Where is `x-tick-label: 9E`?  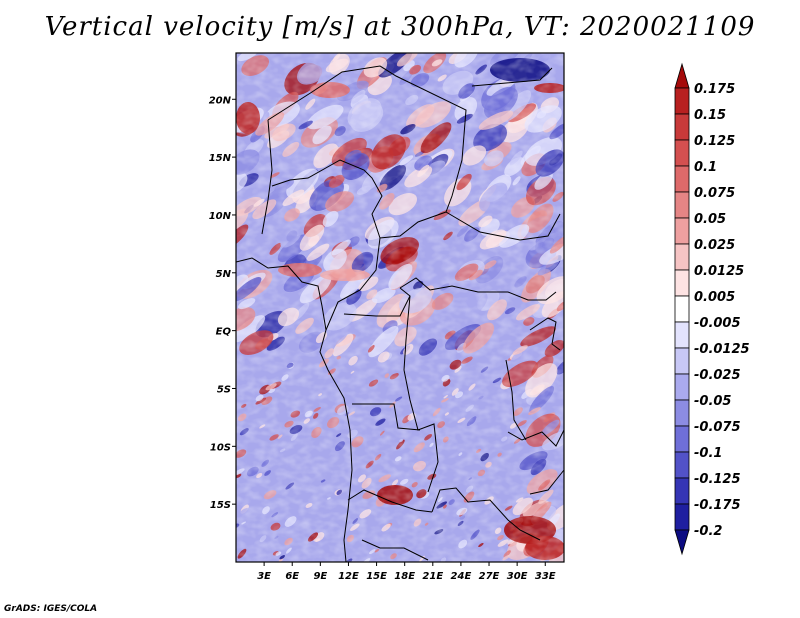 x-tick-label: 9E is located at coordinates (320, 576).